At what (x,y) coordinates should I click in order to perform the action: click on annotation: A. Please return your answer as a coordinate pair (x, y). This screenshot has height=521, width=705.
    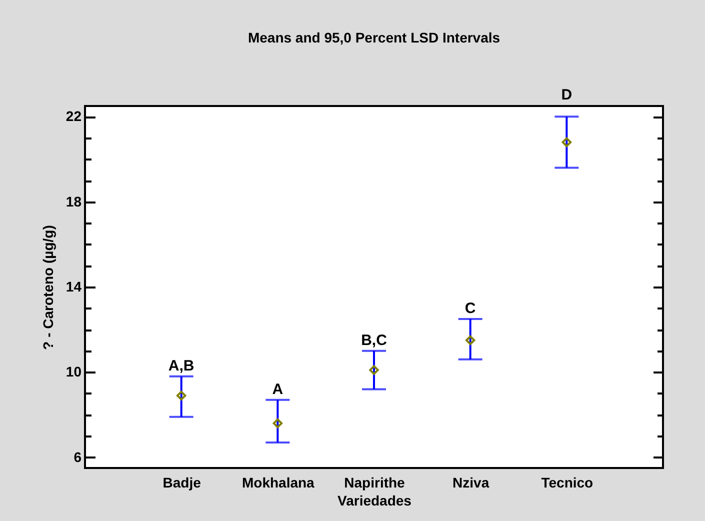
    Looking at the image, I should click on (278, 389).